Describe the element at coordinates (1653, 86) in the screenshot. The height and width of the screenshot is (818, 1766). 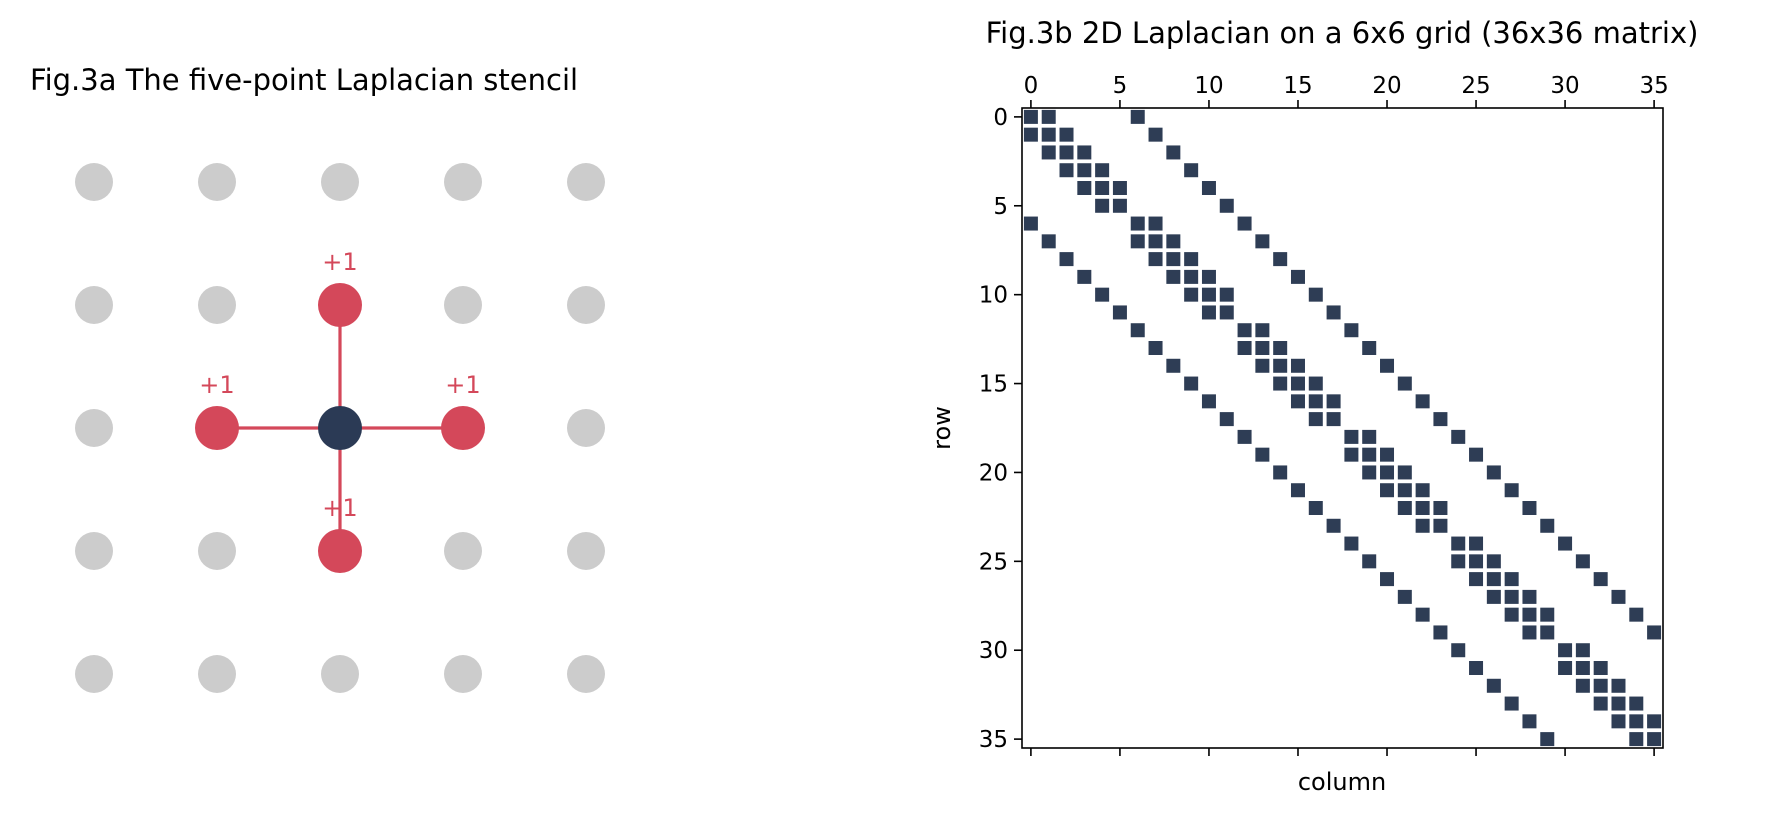
I see `x-tick-label: 35` at that location.